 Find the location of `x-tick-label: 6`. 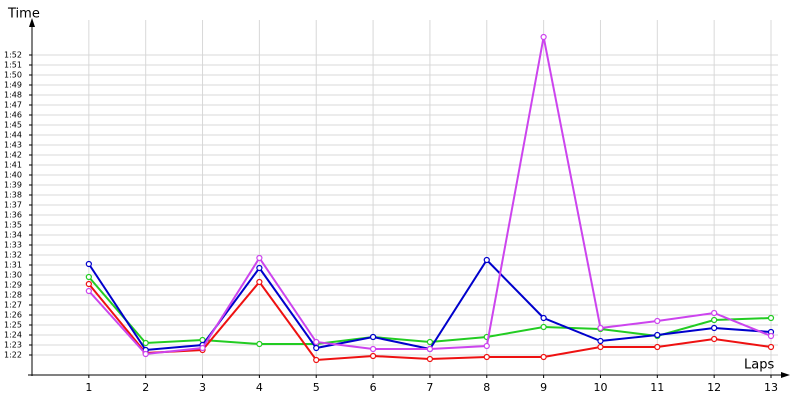

x-tick-label: 6 is located at coordinates (373, 387).